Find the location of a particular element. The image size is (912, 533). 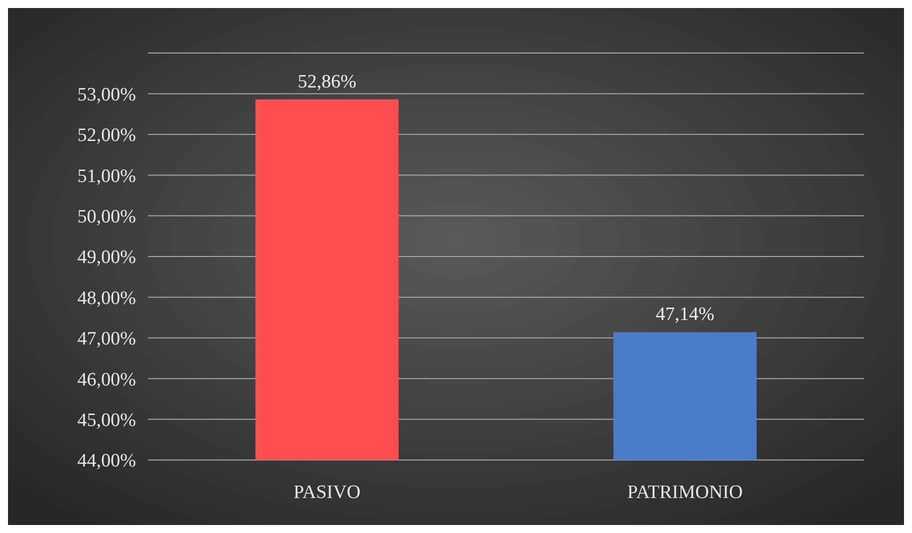

y-tick-label: 44,00% is located at coordinates (106, 461).